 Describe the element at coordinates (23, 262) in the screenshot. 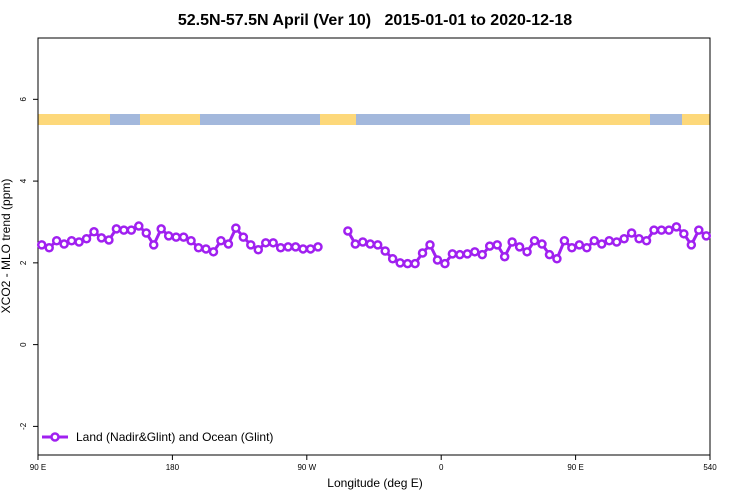

I see `y-tick-label: 2` at that location.